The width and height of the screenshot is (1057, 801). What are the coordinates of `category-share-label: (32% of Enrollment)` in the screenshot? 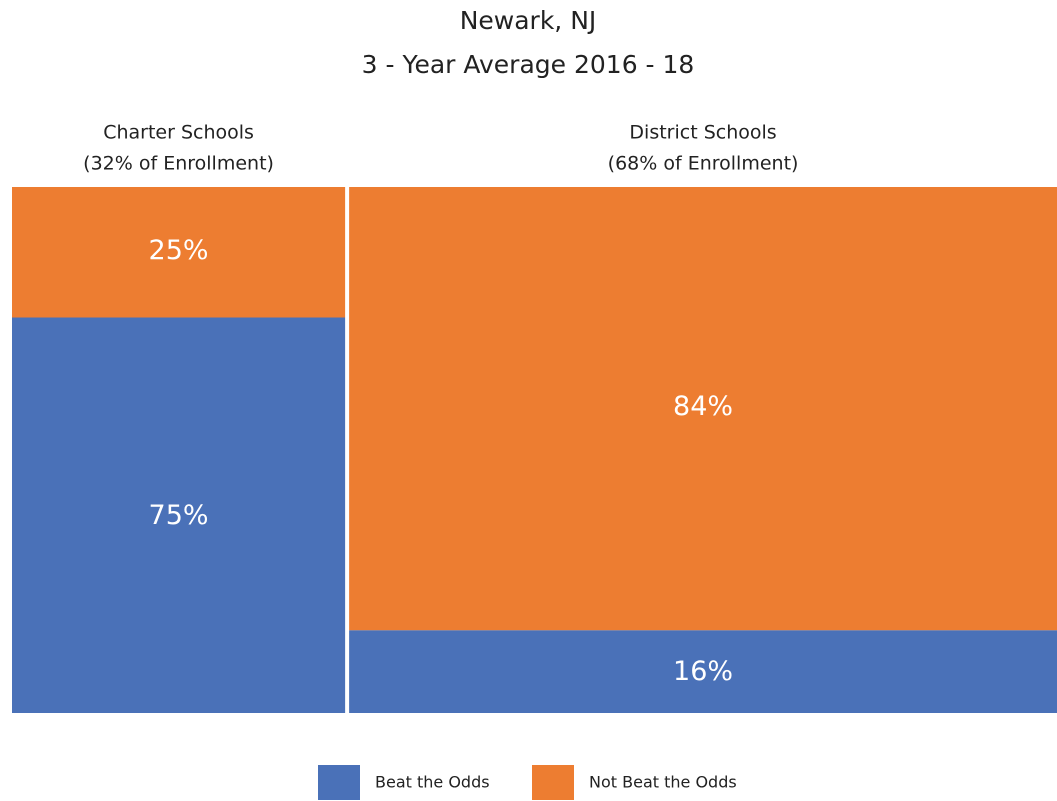 It's located at (178, 164).